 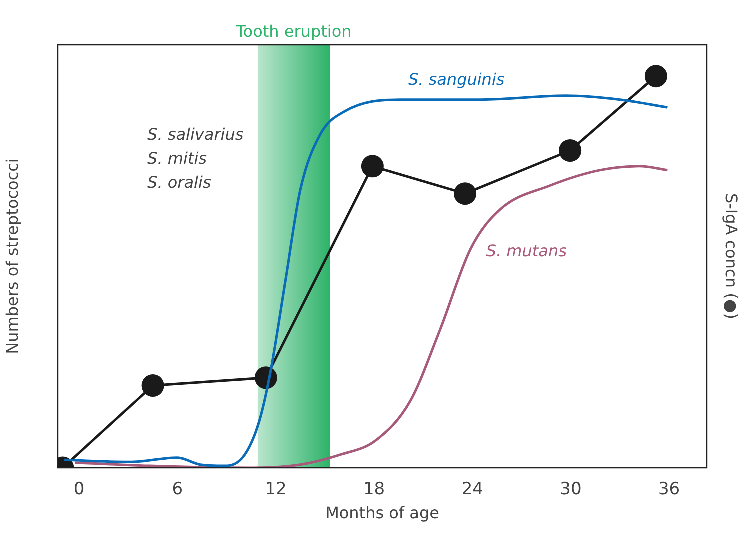 I want to click on x-axis-title: Months of age, so click(x=383, y=513).